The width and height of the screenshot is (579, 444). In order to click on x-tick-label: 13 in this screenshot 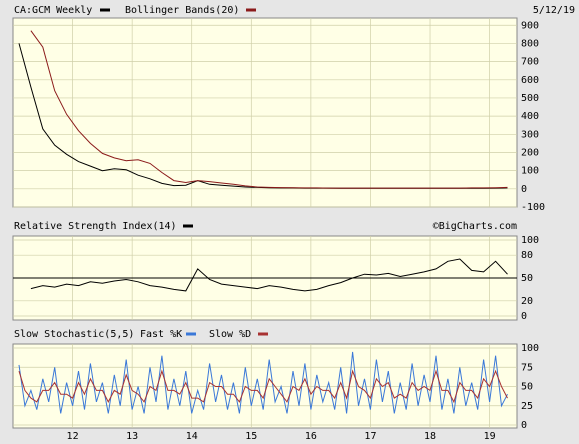, I will do `click(132, 436)`.